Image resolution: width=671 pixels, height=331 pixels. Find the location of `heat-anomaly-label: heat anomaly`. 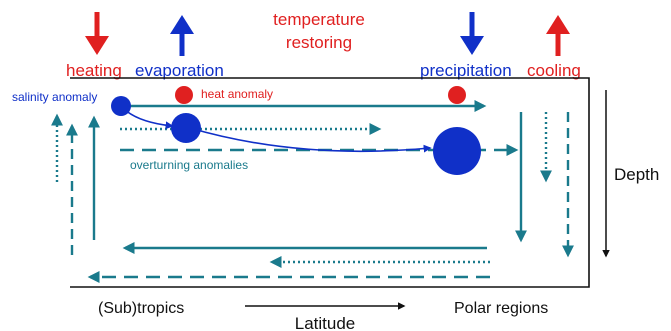

heat-anomaly-label: heat anomaly is located at coordinates (237, 94).